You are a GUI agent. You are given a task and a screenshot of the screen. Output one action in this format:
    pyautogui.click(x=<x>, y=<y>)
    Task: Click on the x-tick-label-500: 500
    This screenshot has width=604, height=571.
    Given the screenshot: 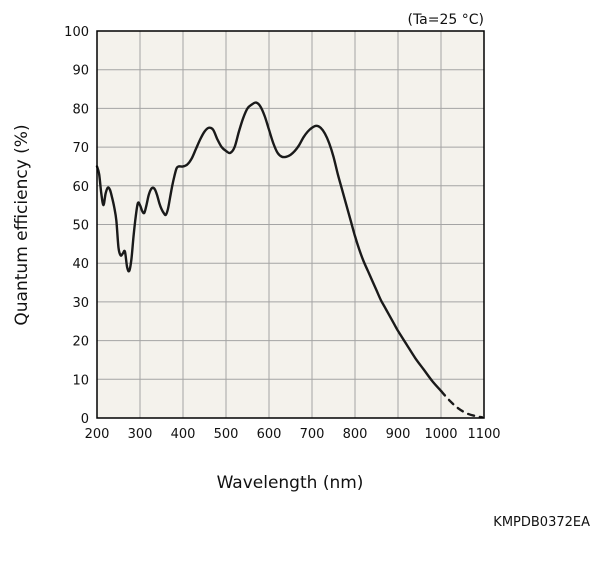 What is the action you would take?
    pyautogui.click(x=226, y=434)
    